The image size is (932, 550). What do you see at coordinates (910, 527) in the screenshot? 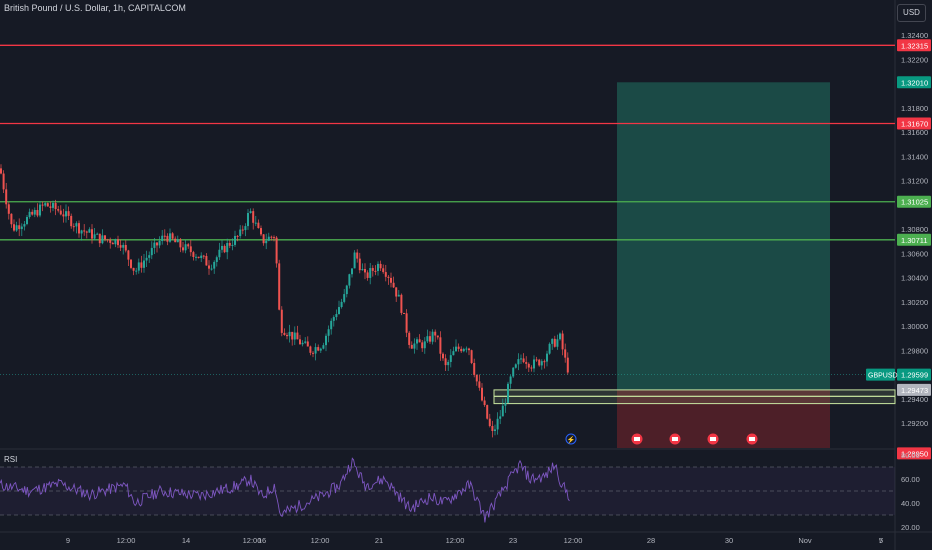
I see `rsi-tick-label: 20.00` at bounding box center [910, 527].